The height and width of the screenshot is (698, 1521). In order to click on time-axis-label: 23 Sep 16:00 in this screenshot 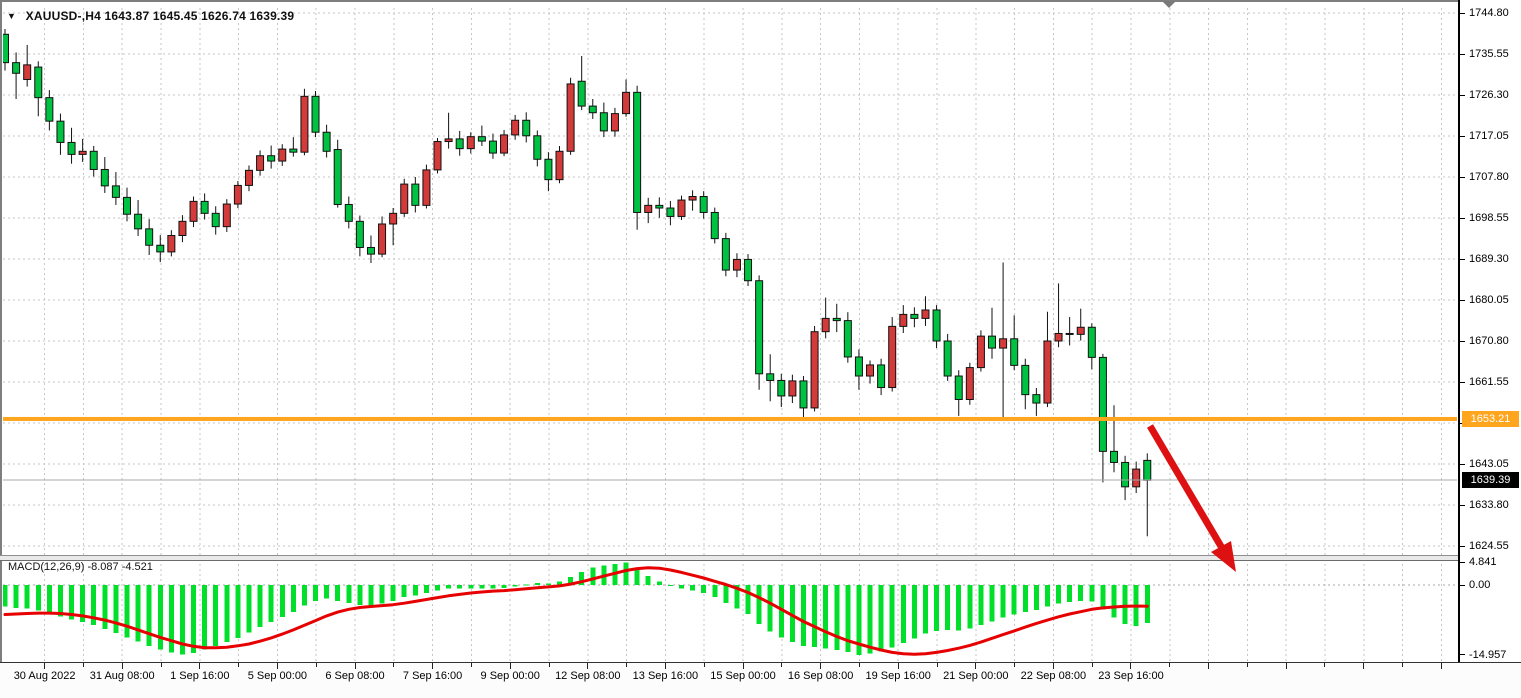, I will do `click(1131, 676)`.